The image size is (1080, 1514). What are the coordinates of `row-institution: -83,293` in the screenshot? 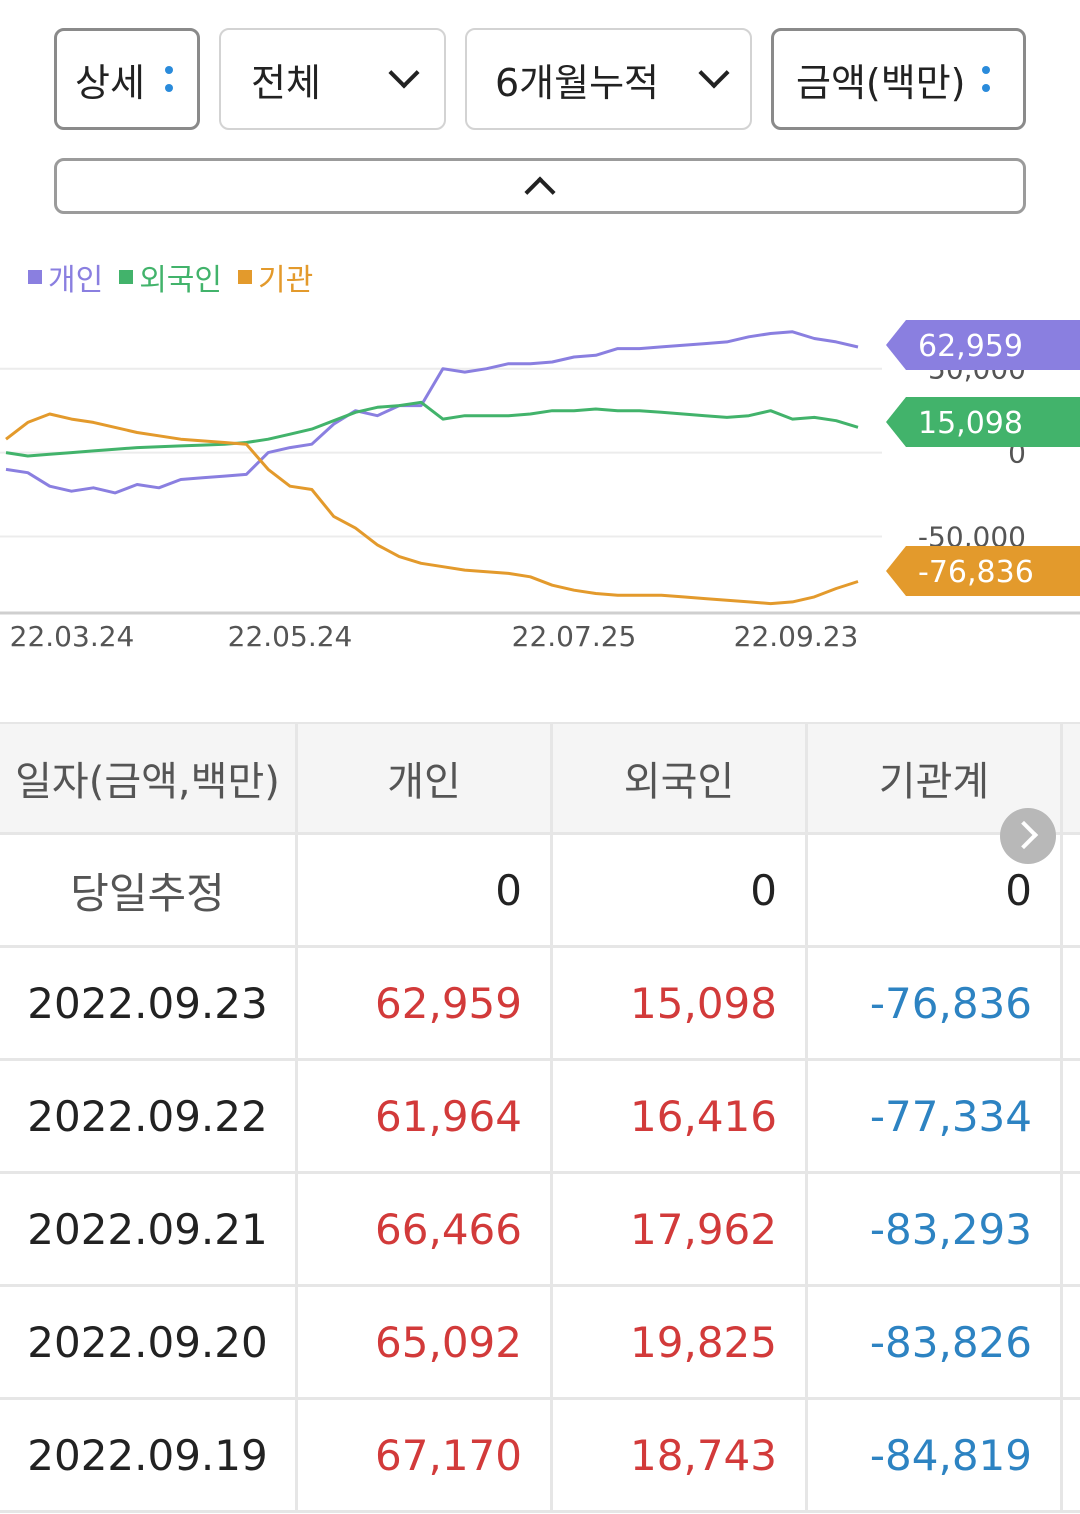 It's located at (935, 1229).